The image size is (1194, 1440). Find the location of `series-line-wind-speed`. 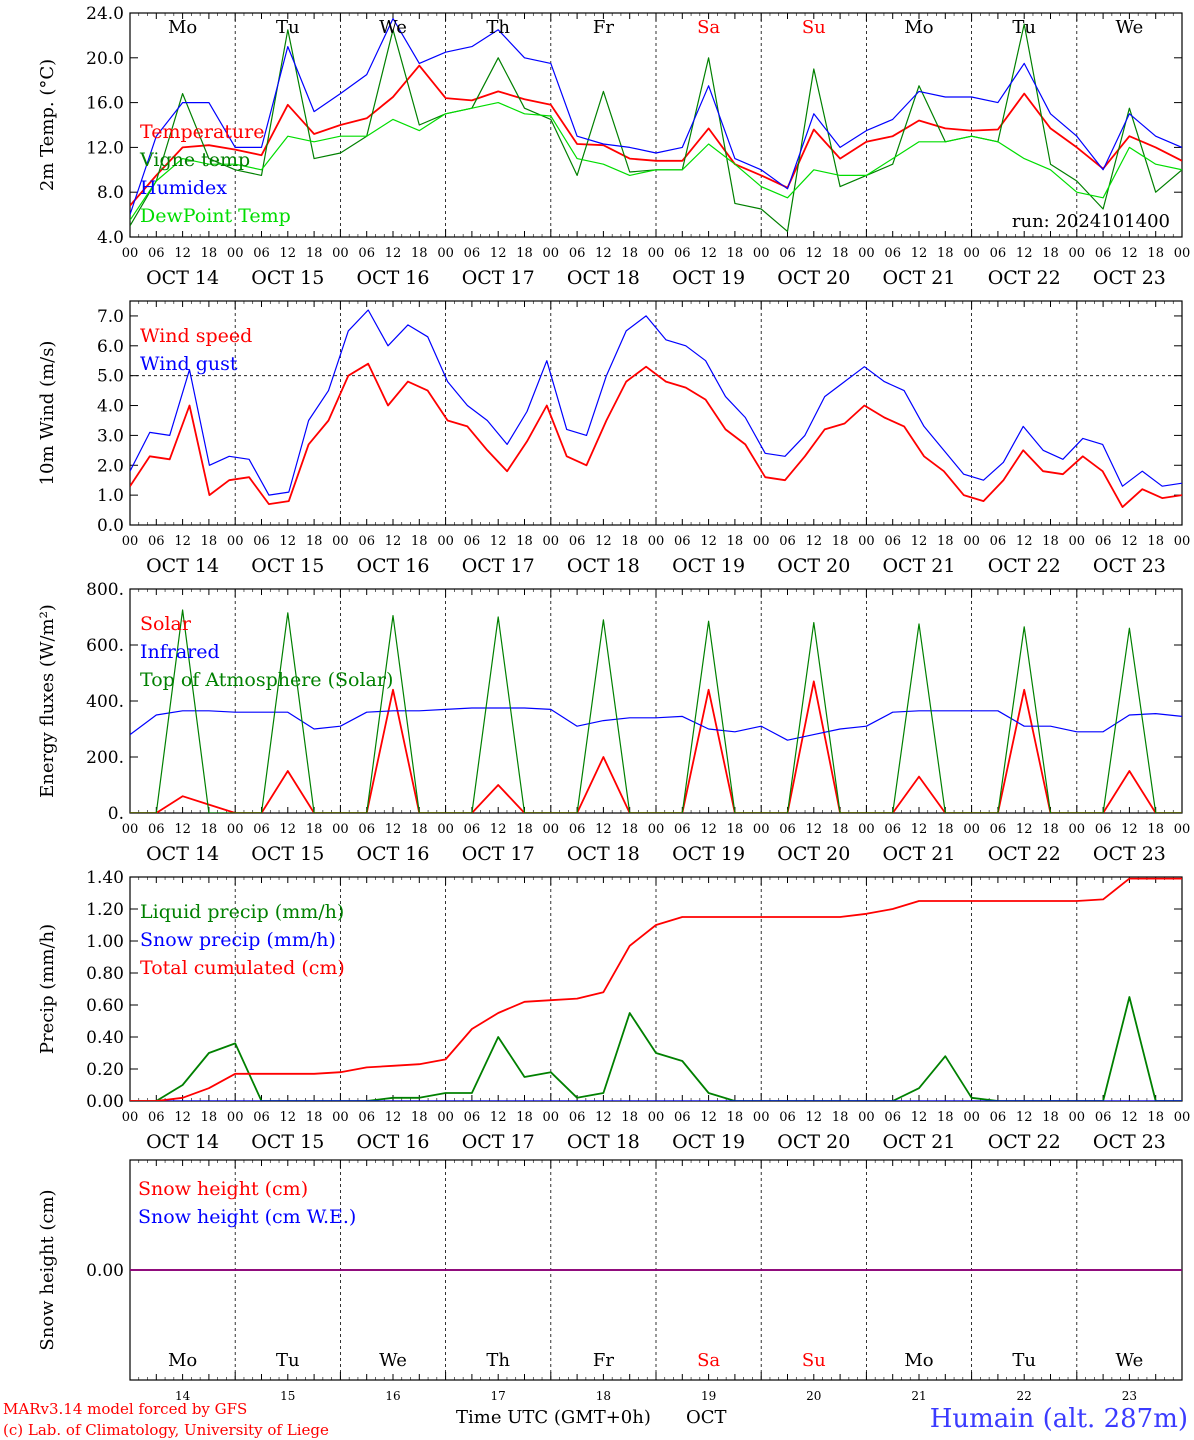

series-line-wind-speed is located at coordinates (656, 435).